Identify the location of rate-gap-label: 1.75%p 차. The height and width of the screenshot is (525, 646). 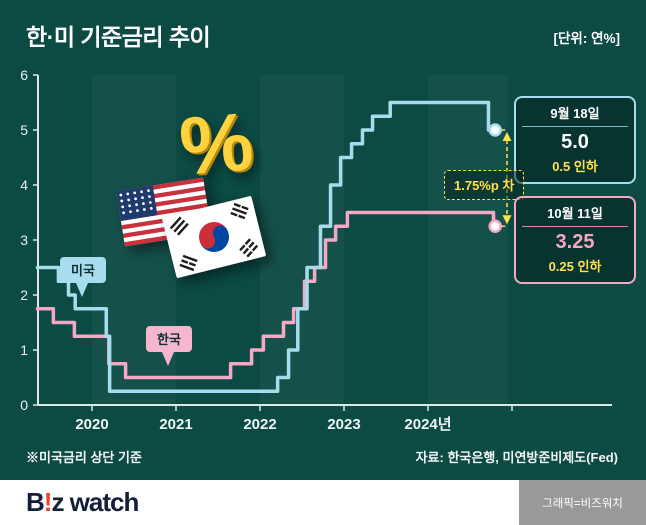
(484, 185).